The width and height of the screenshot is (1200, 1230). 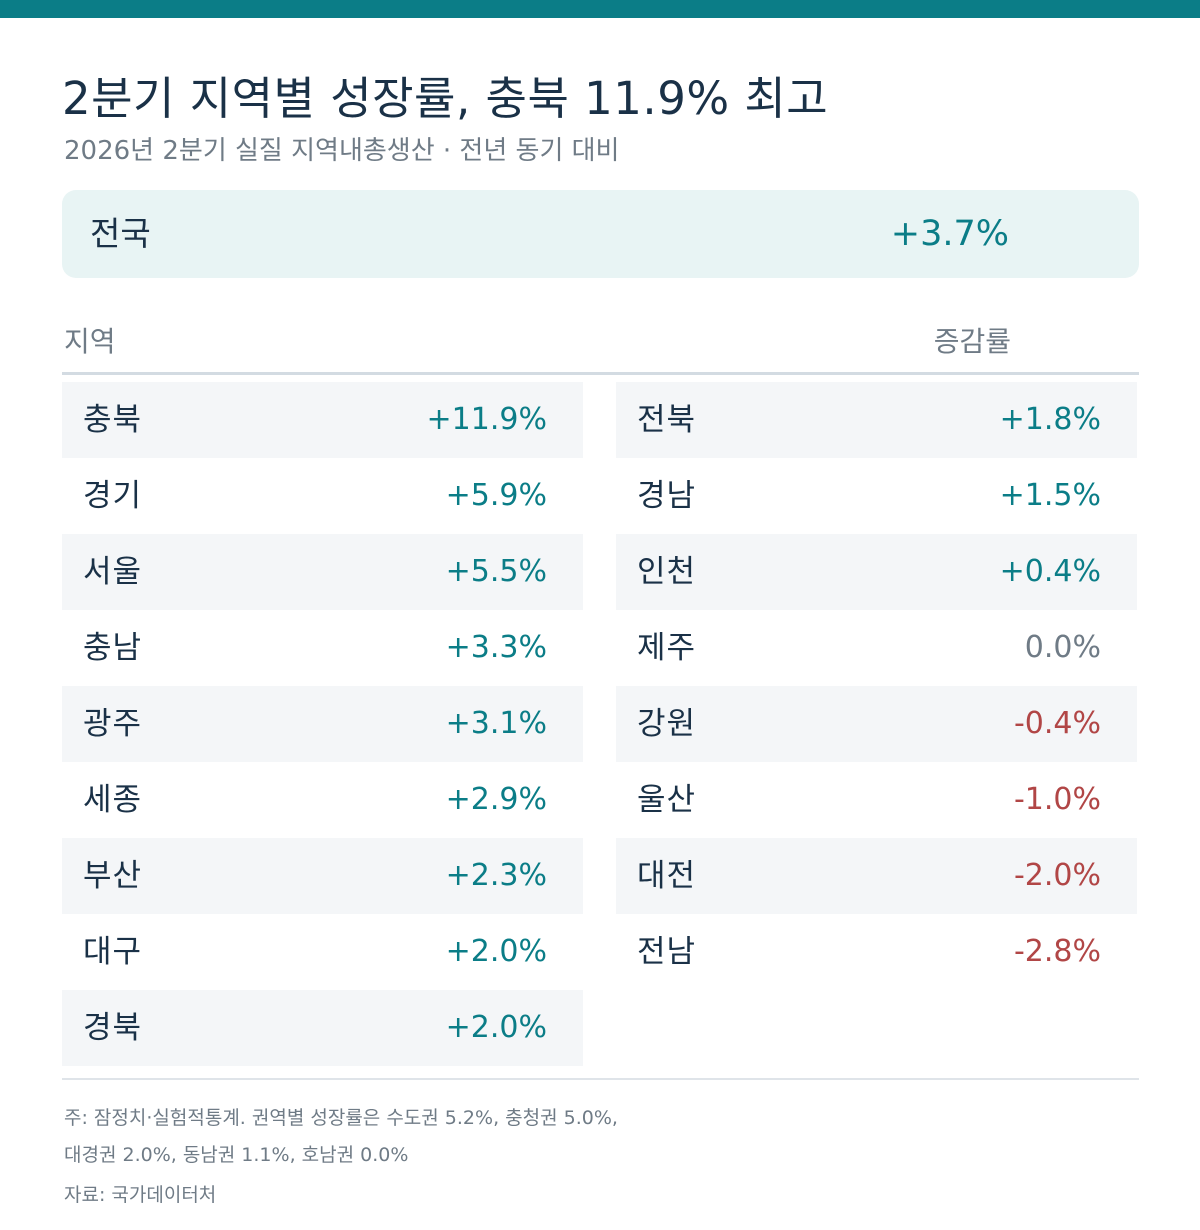 What do you see at coordinates (876, 876) in the screenshot?
I see `table-row: 대전 -2.0%` at bounding box center [876, 876].